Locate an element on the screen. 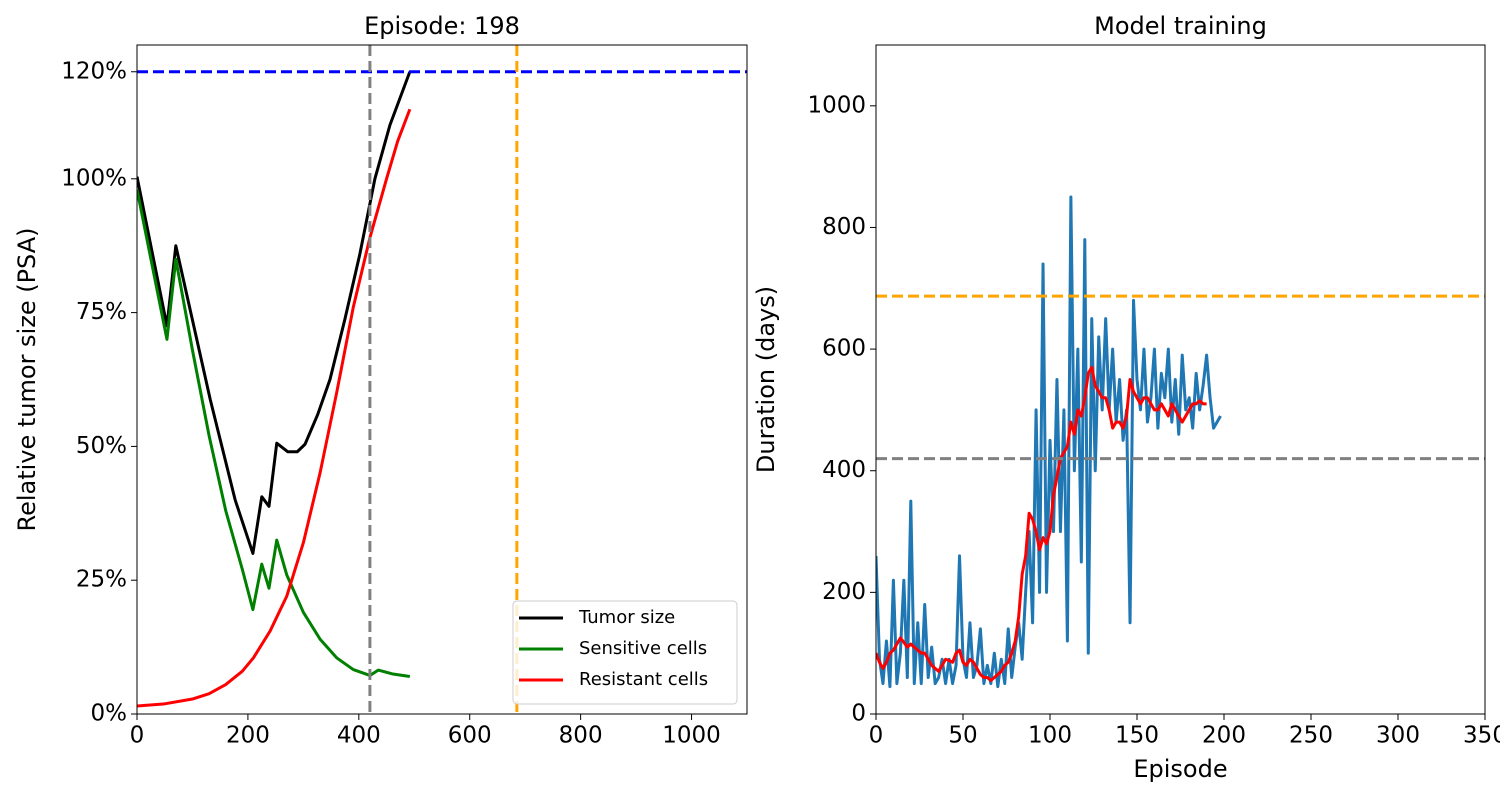 The image size is (1500, 800). x-tick-label: 800 is located at coordinates (581, 736).